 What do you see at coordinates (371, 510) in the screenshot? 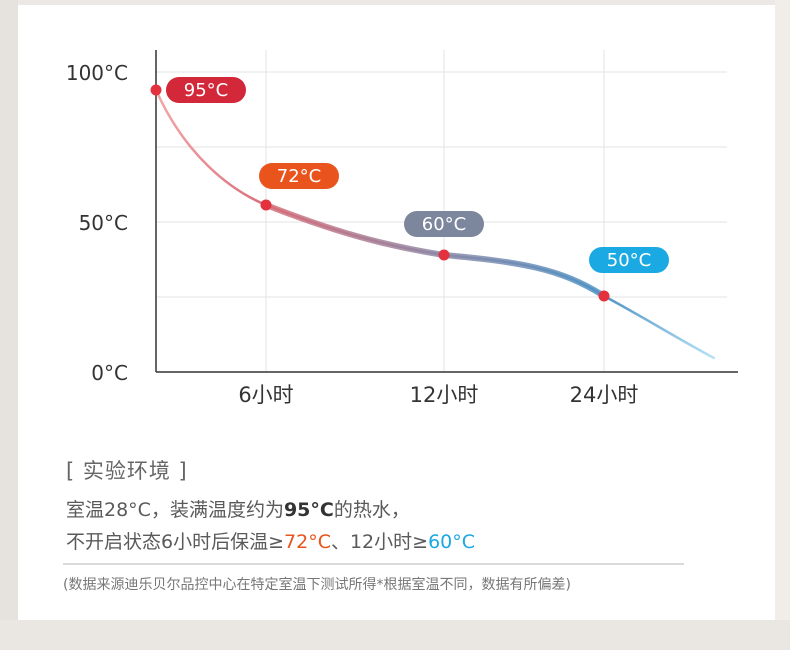
I see `env-line1-suffix: 的热水，` at bounding box center [371, 510].